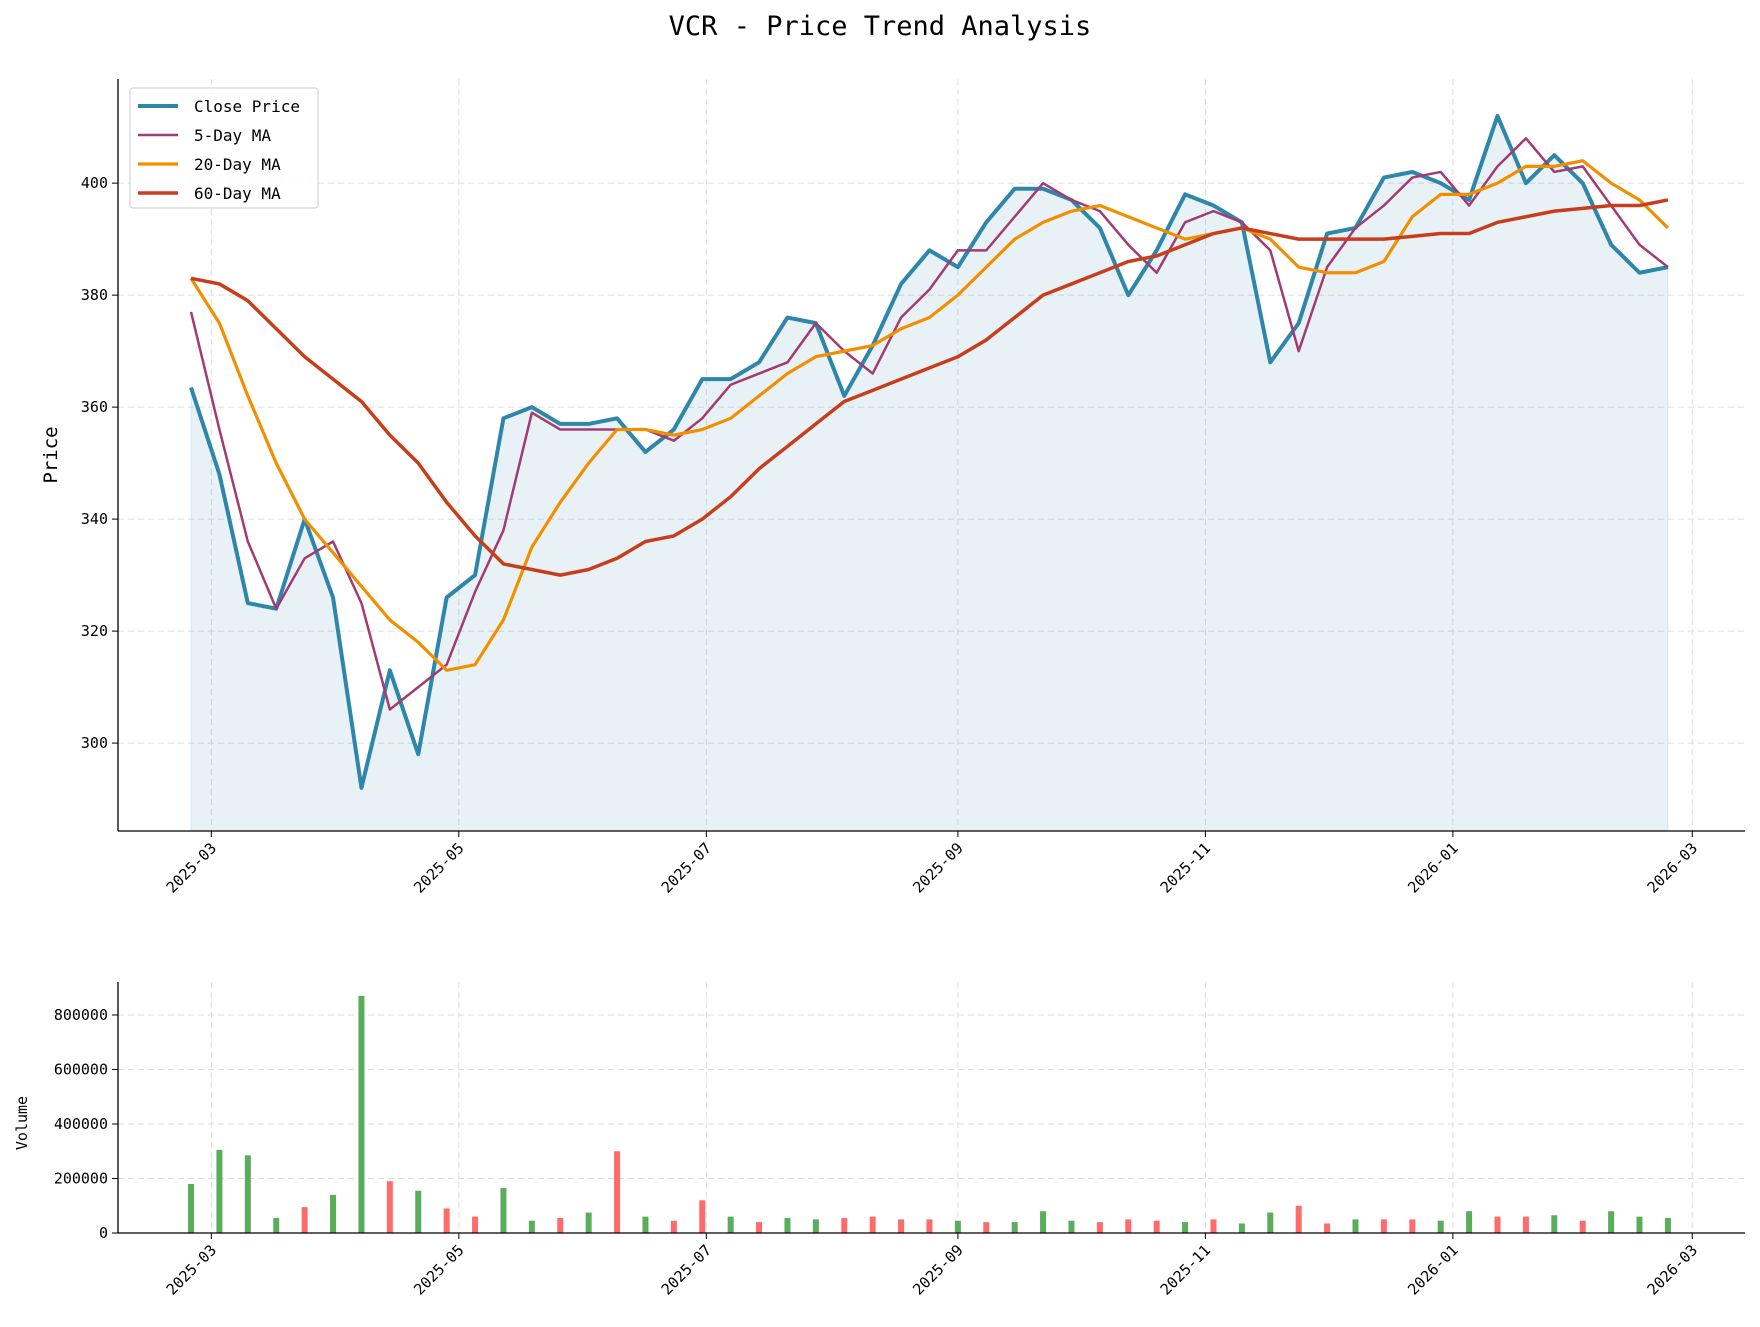 The width and height of the screenshot is (1760, 1327). What do you see at coordinates (81, 1178) in the screenshot?
I see `volume-y-tick-label: 200000` at bounding box center [81, 1178].